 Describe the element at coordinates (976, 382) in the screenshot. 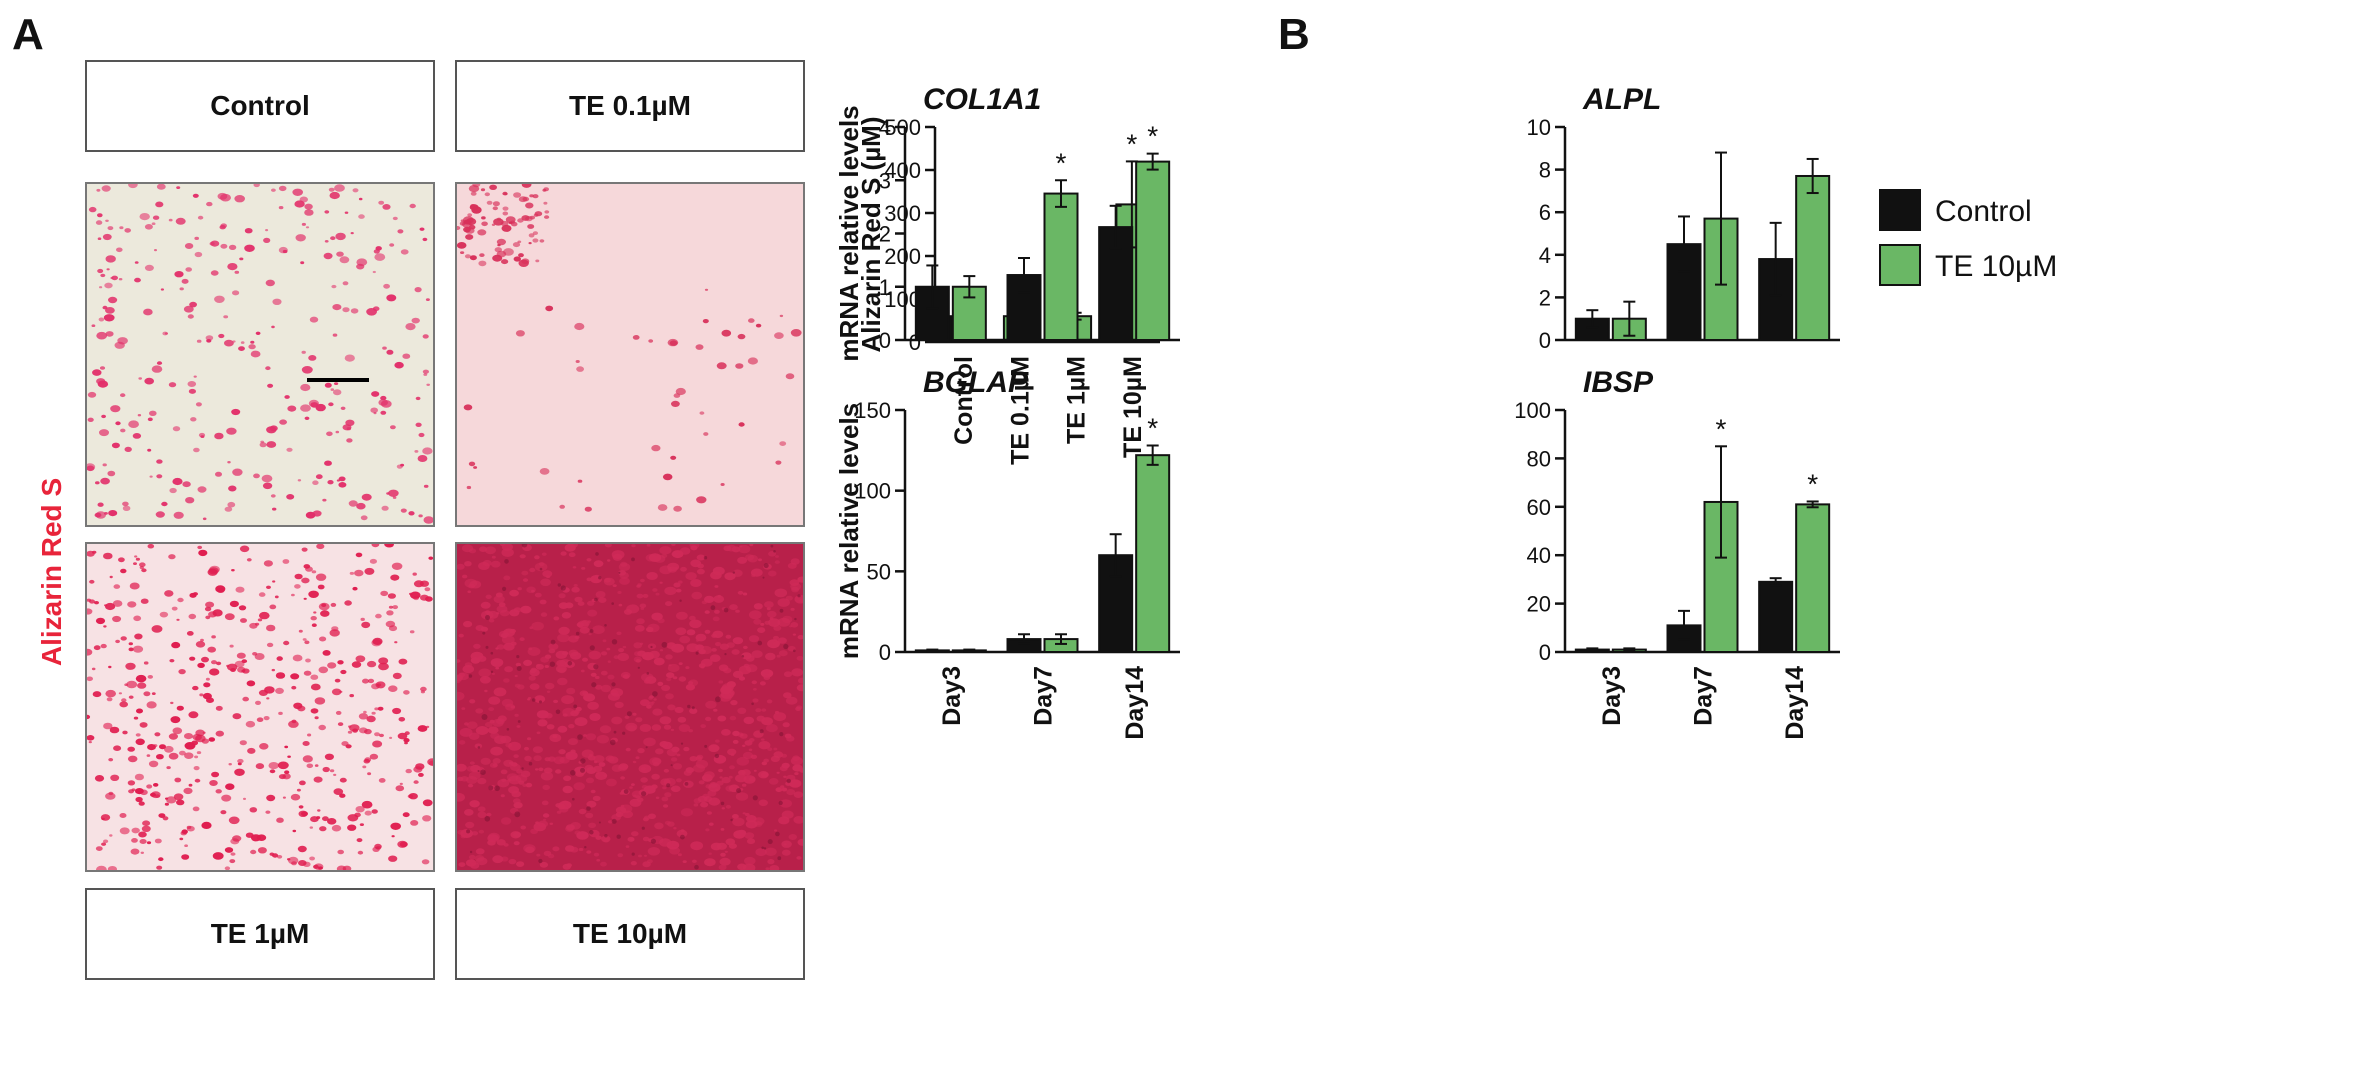

I see `chart-title: BGLAP` at that location.